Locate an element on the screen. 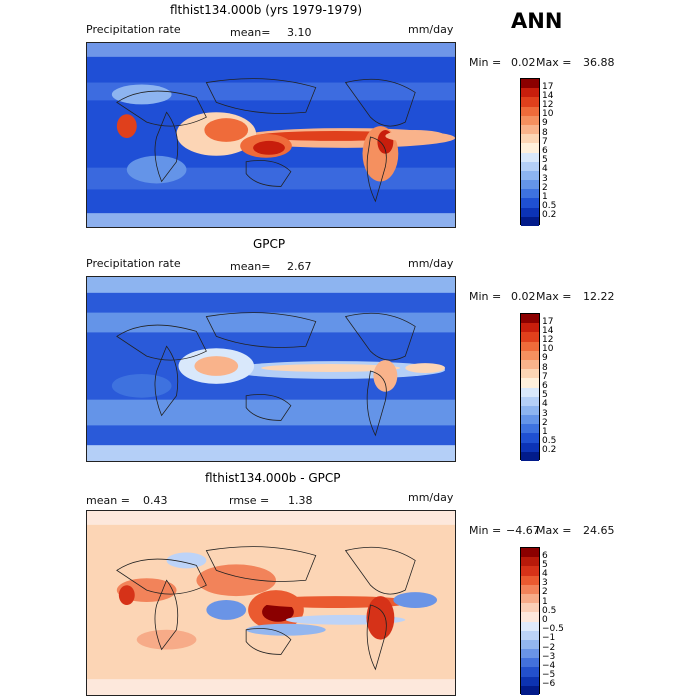  panel-2-max-label: Max = is located at coordinates (554, 296).